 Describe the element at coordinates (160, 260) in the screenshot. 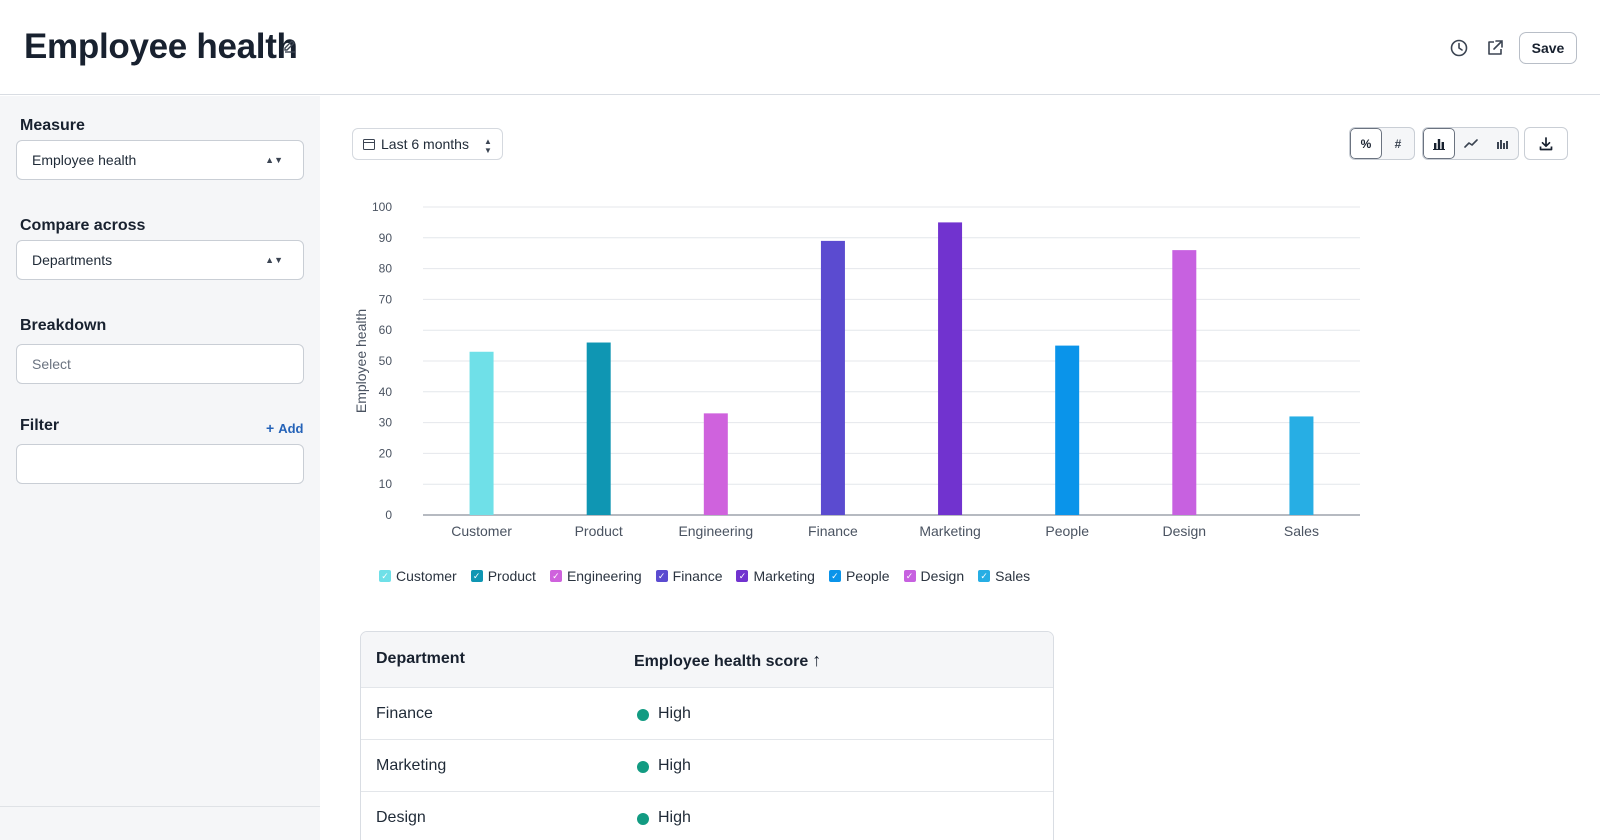

I see `compare-select: Departments ▲▼` at that location.